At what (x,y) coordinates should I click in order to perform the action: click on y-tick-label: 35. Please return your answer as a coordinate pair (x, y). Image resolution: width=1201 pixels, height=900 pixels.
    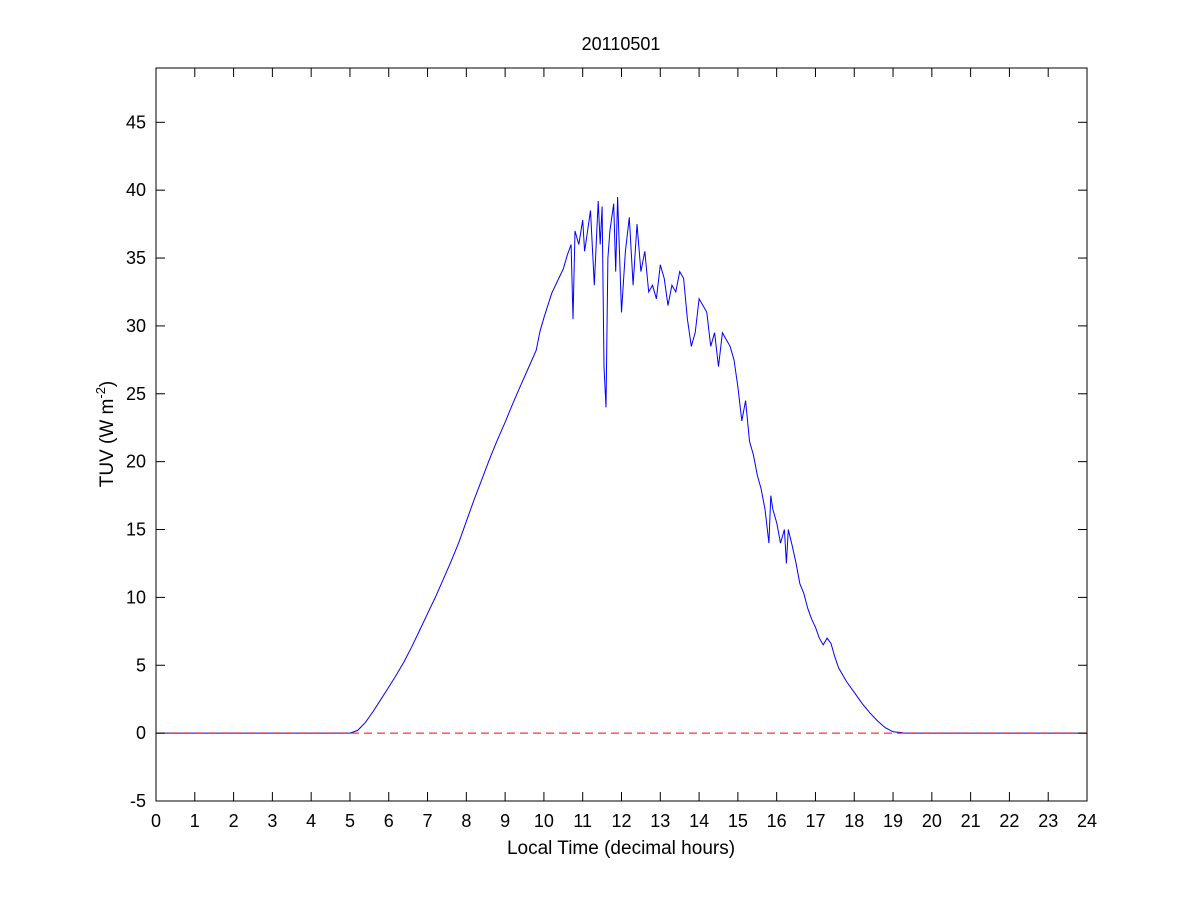
    Looking at the image, I should click on (136, 258).